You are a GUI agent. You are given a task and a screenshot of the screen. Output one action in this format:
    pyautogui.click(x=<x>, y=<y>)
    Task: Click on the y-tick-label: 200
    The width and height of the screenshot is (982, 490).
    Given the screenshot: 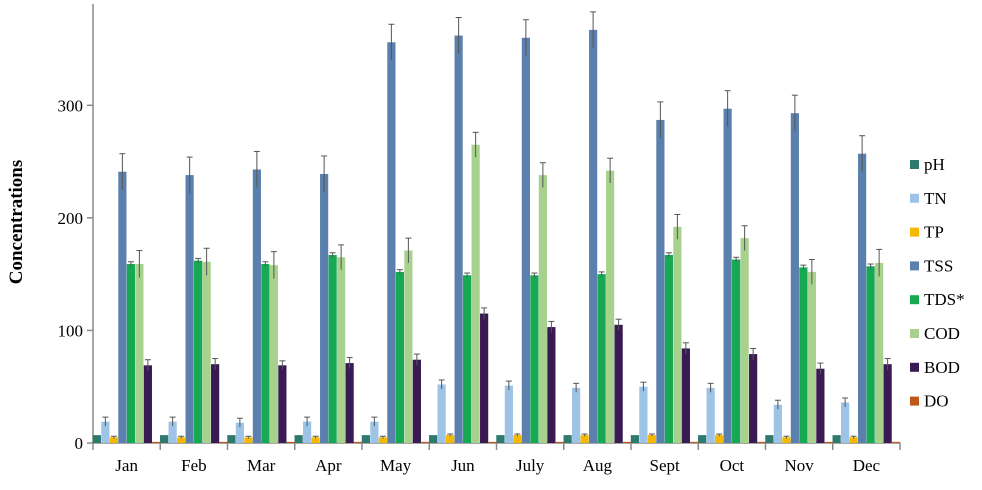 What is the action you would take?
    pyautogui.click(x=71, y=218)
    